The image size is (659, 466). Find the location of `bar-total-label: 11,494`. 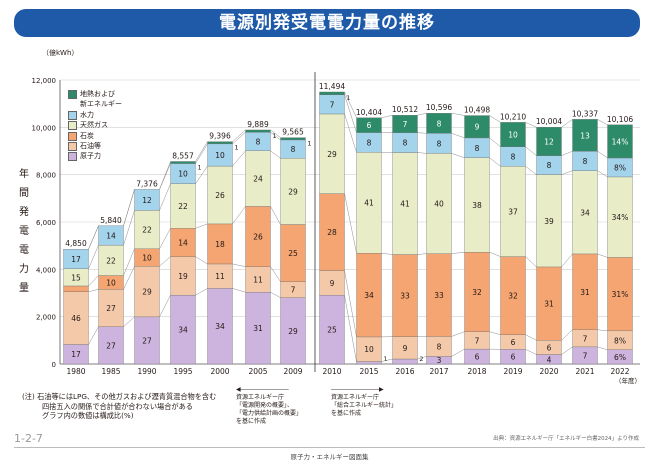

bar-total-label: 11,494 is located at coordinates (332, 86).